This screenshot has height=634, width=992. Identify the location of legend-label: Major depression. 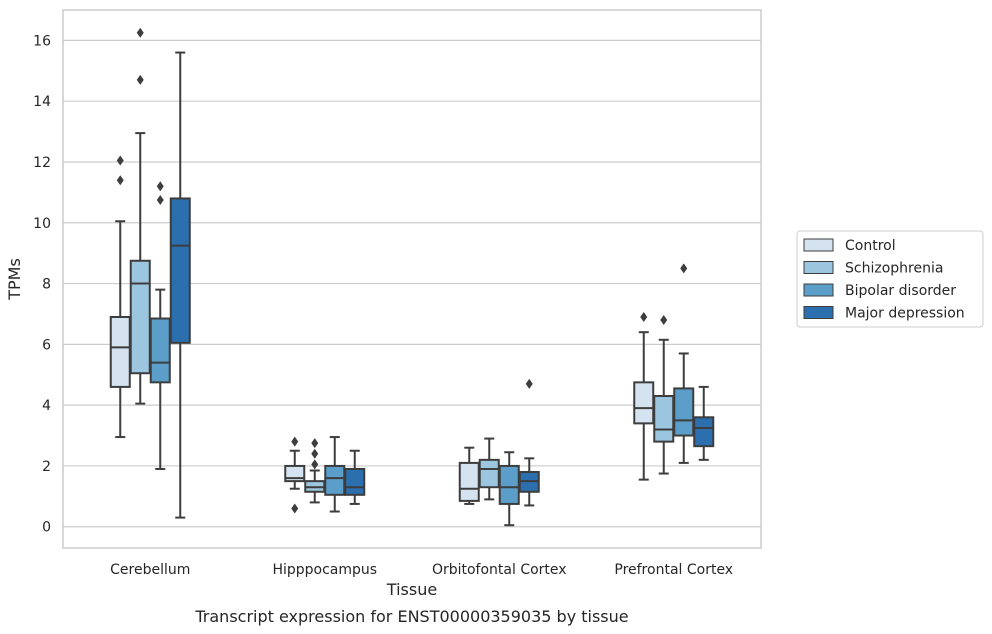
(905, 314).